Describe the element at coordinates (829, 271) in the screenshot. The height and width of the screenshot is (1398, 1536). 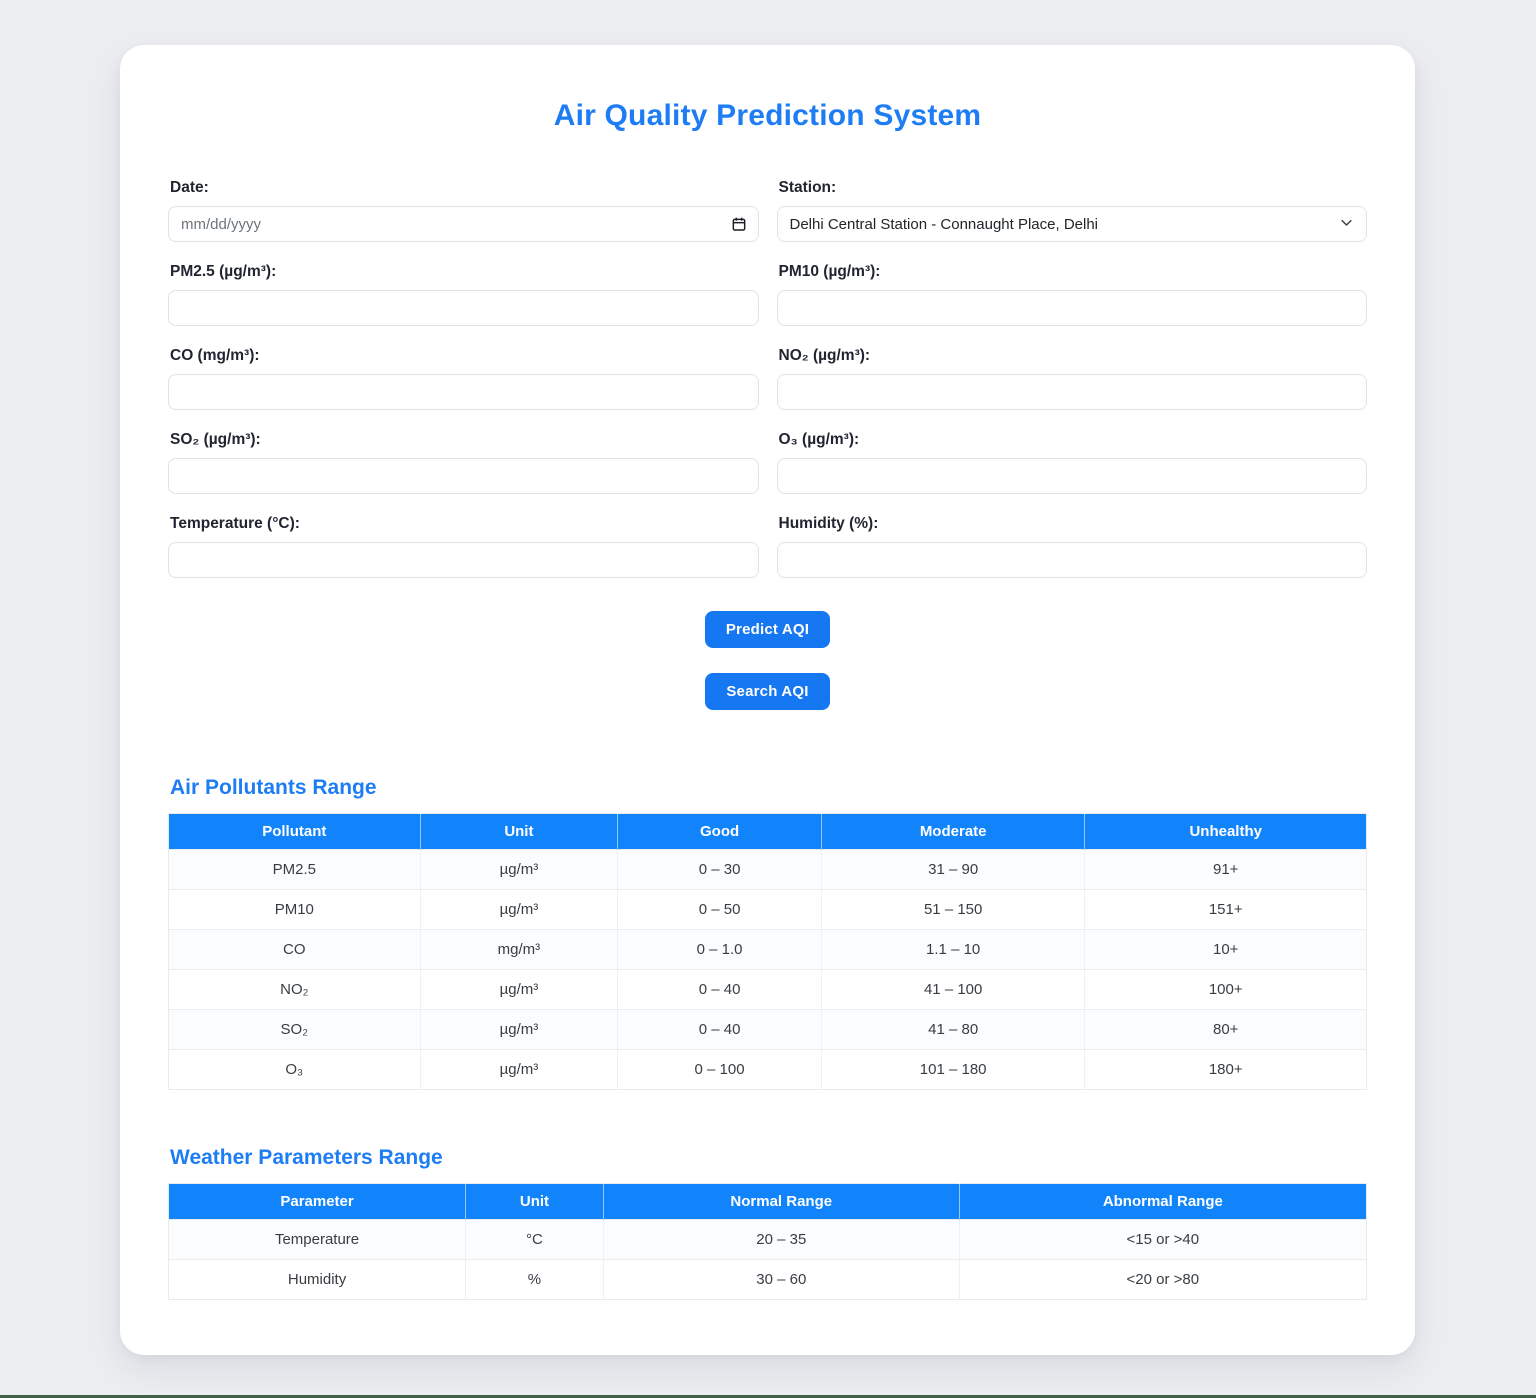
I see `pm10-label: PM10 (µg/m³):` at that location.